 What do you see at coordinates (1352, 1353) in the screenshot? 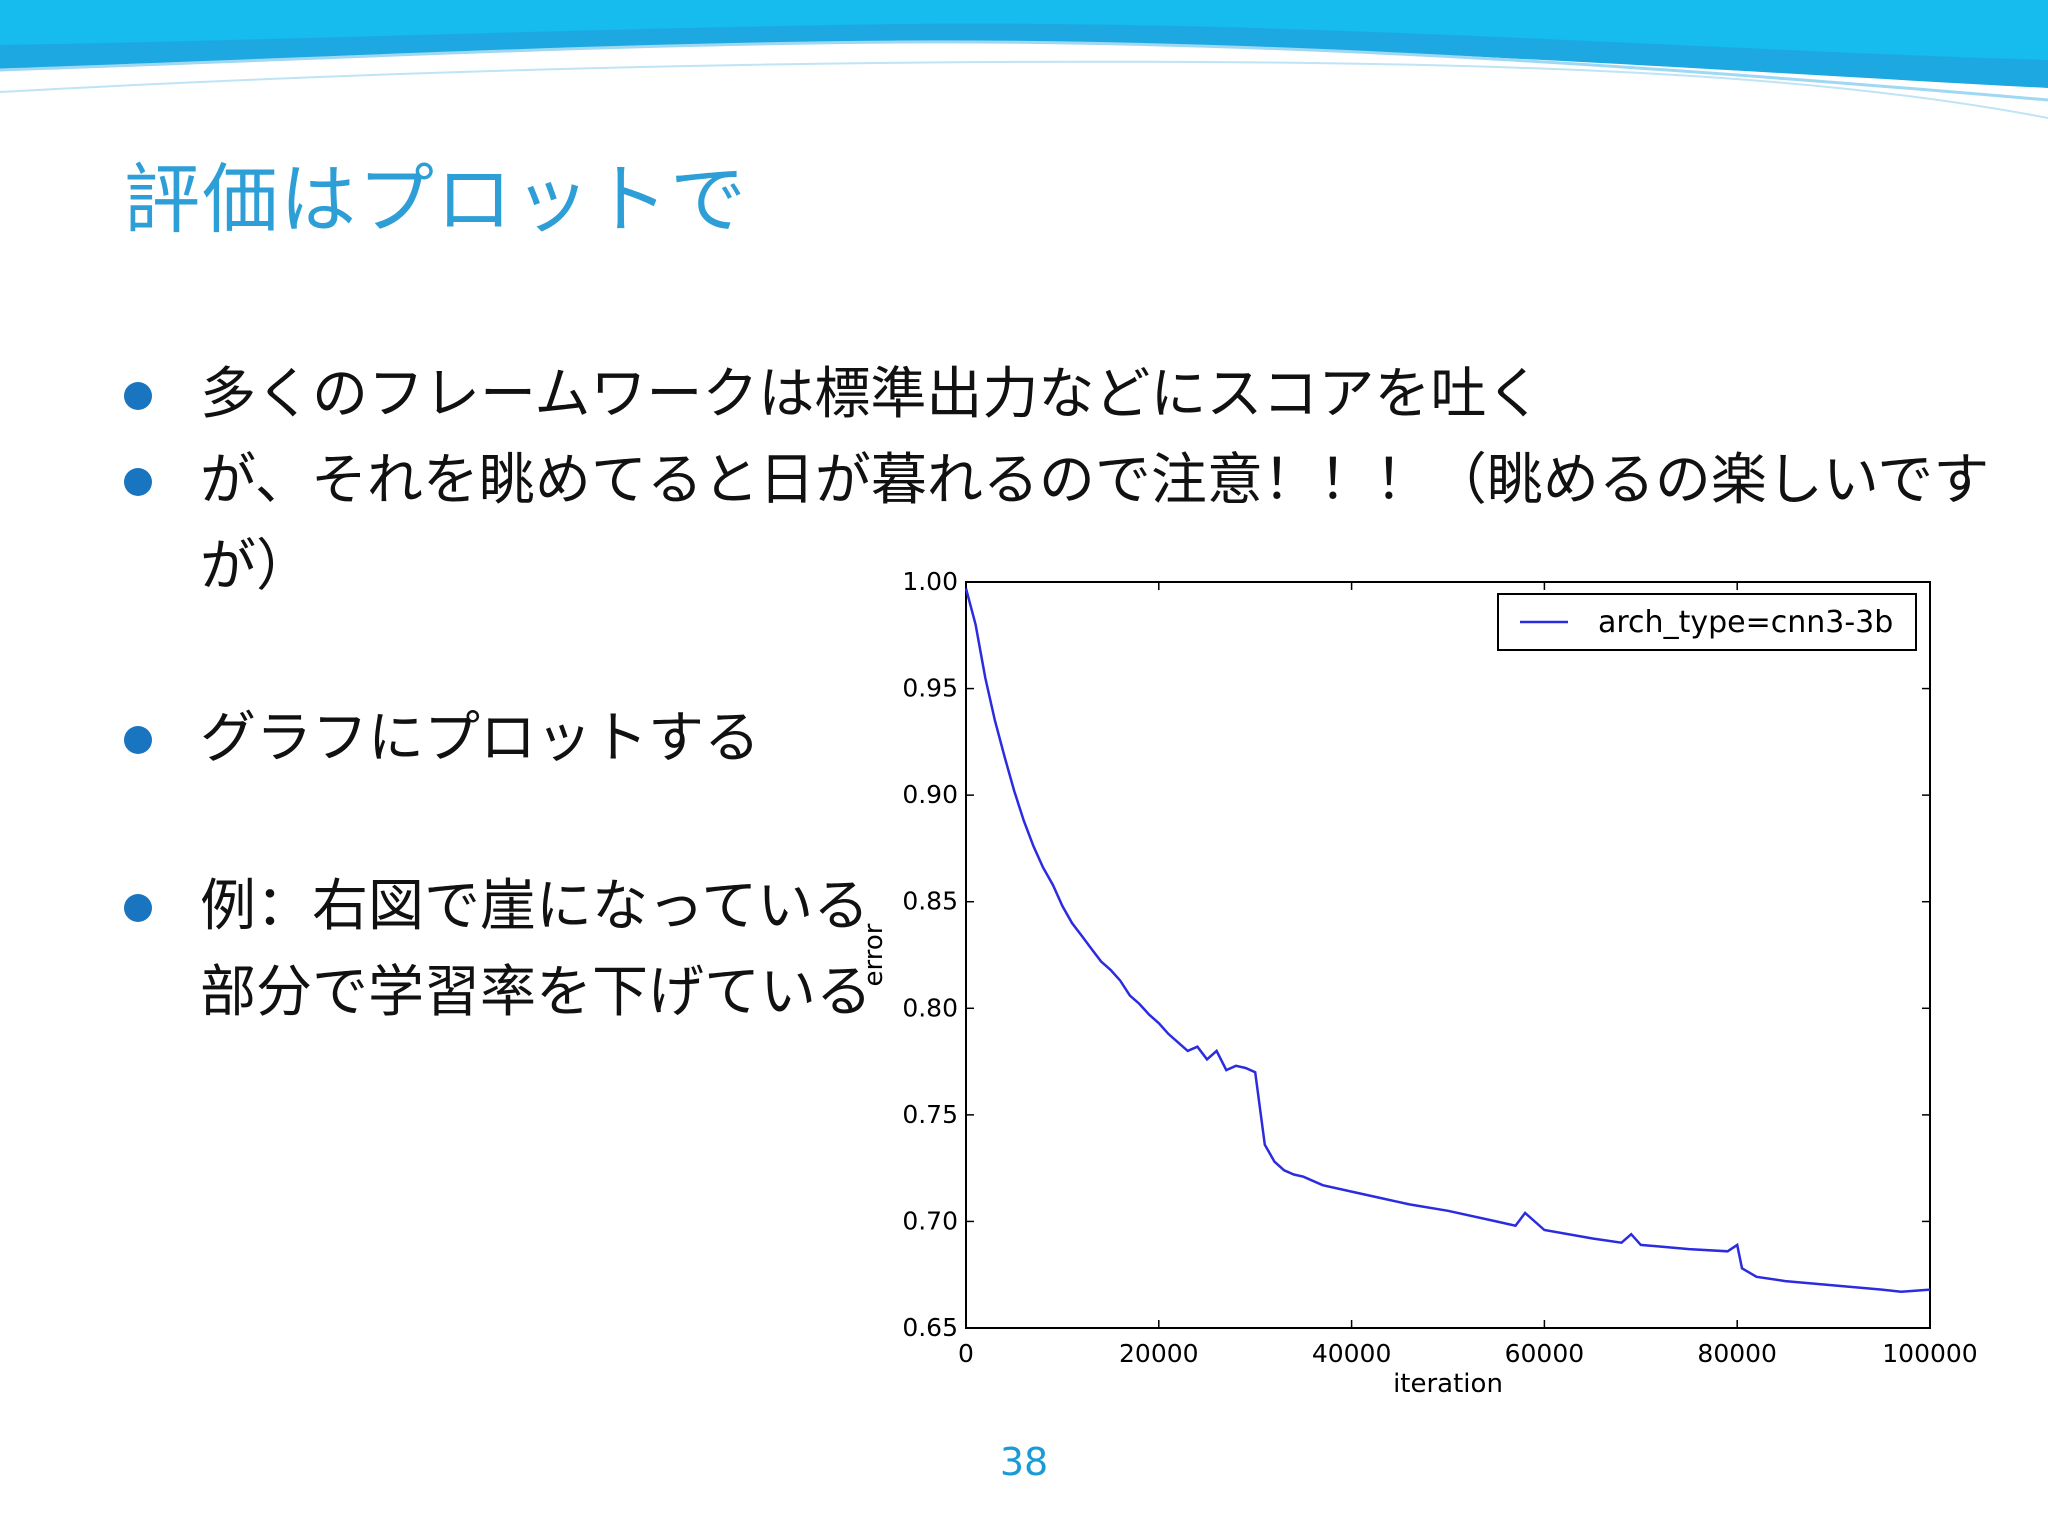
I see `x-tick-label: 40000` at bounding box center [1352, 1353].